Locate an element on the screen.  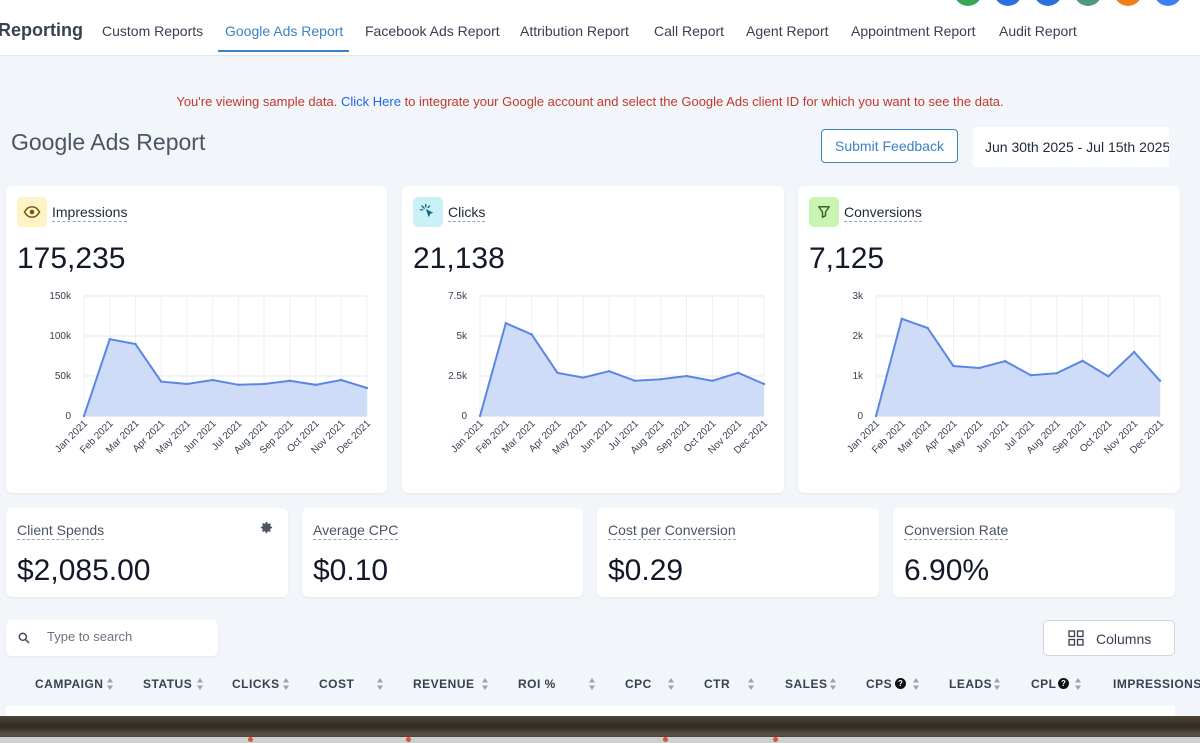
column-header-cpc: CPC is located at coordinates (638, 684).